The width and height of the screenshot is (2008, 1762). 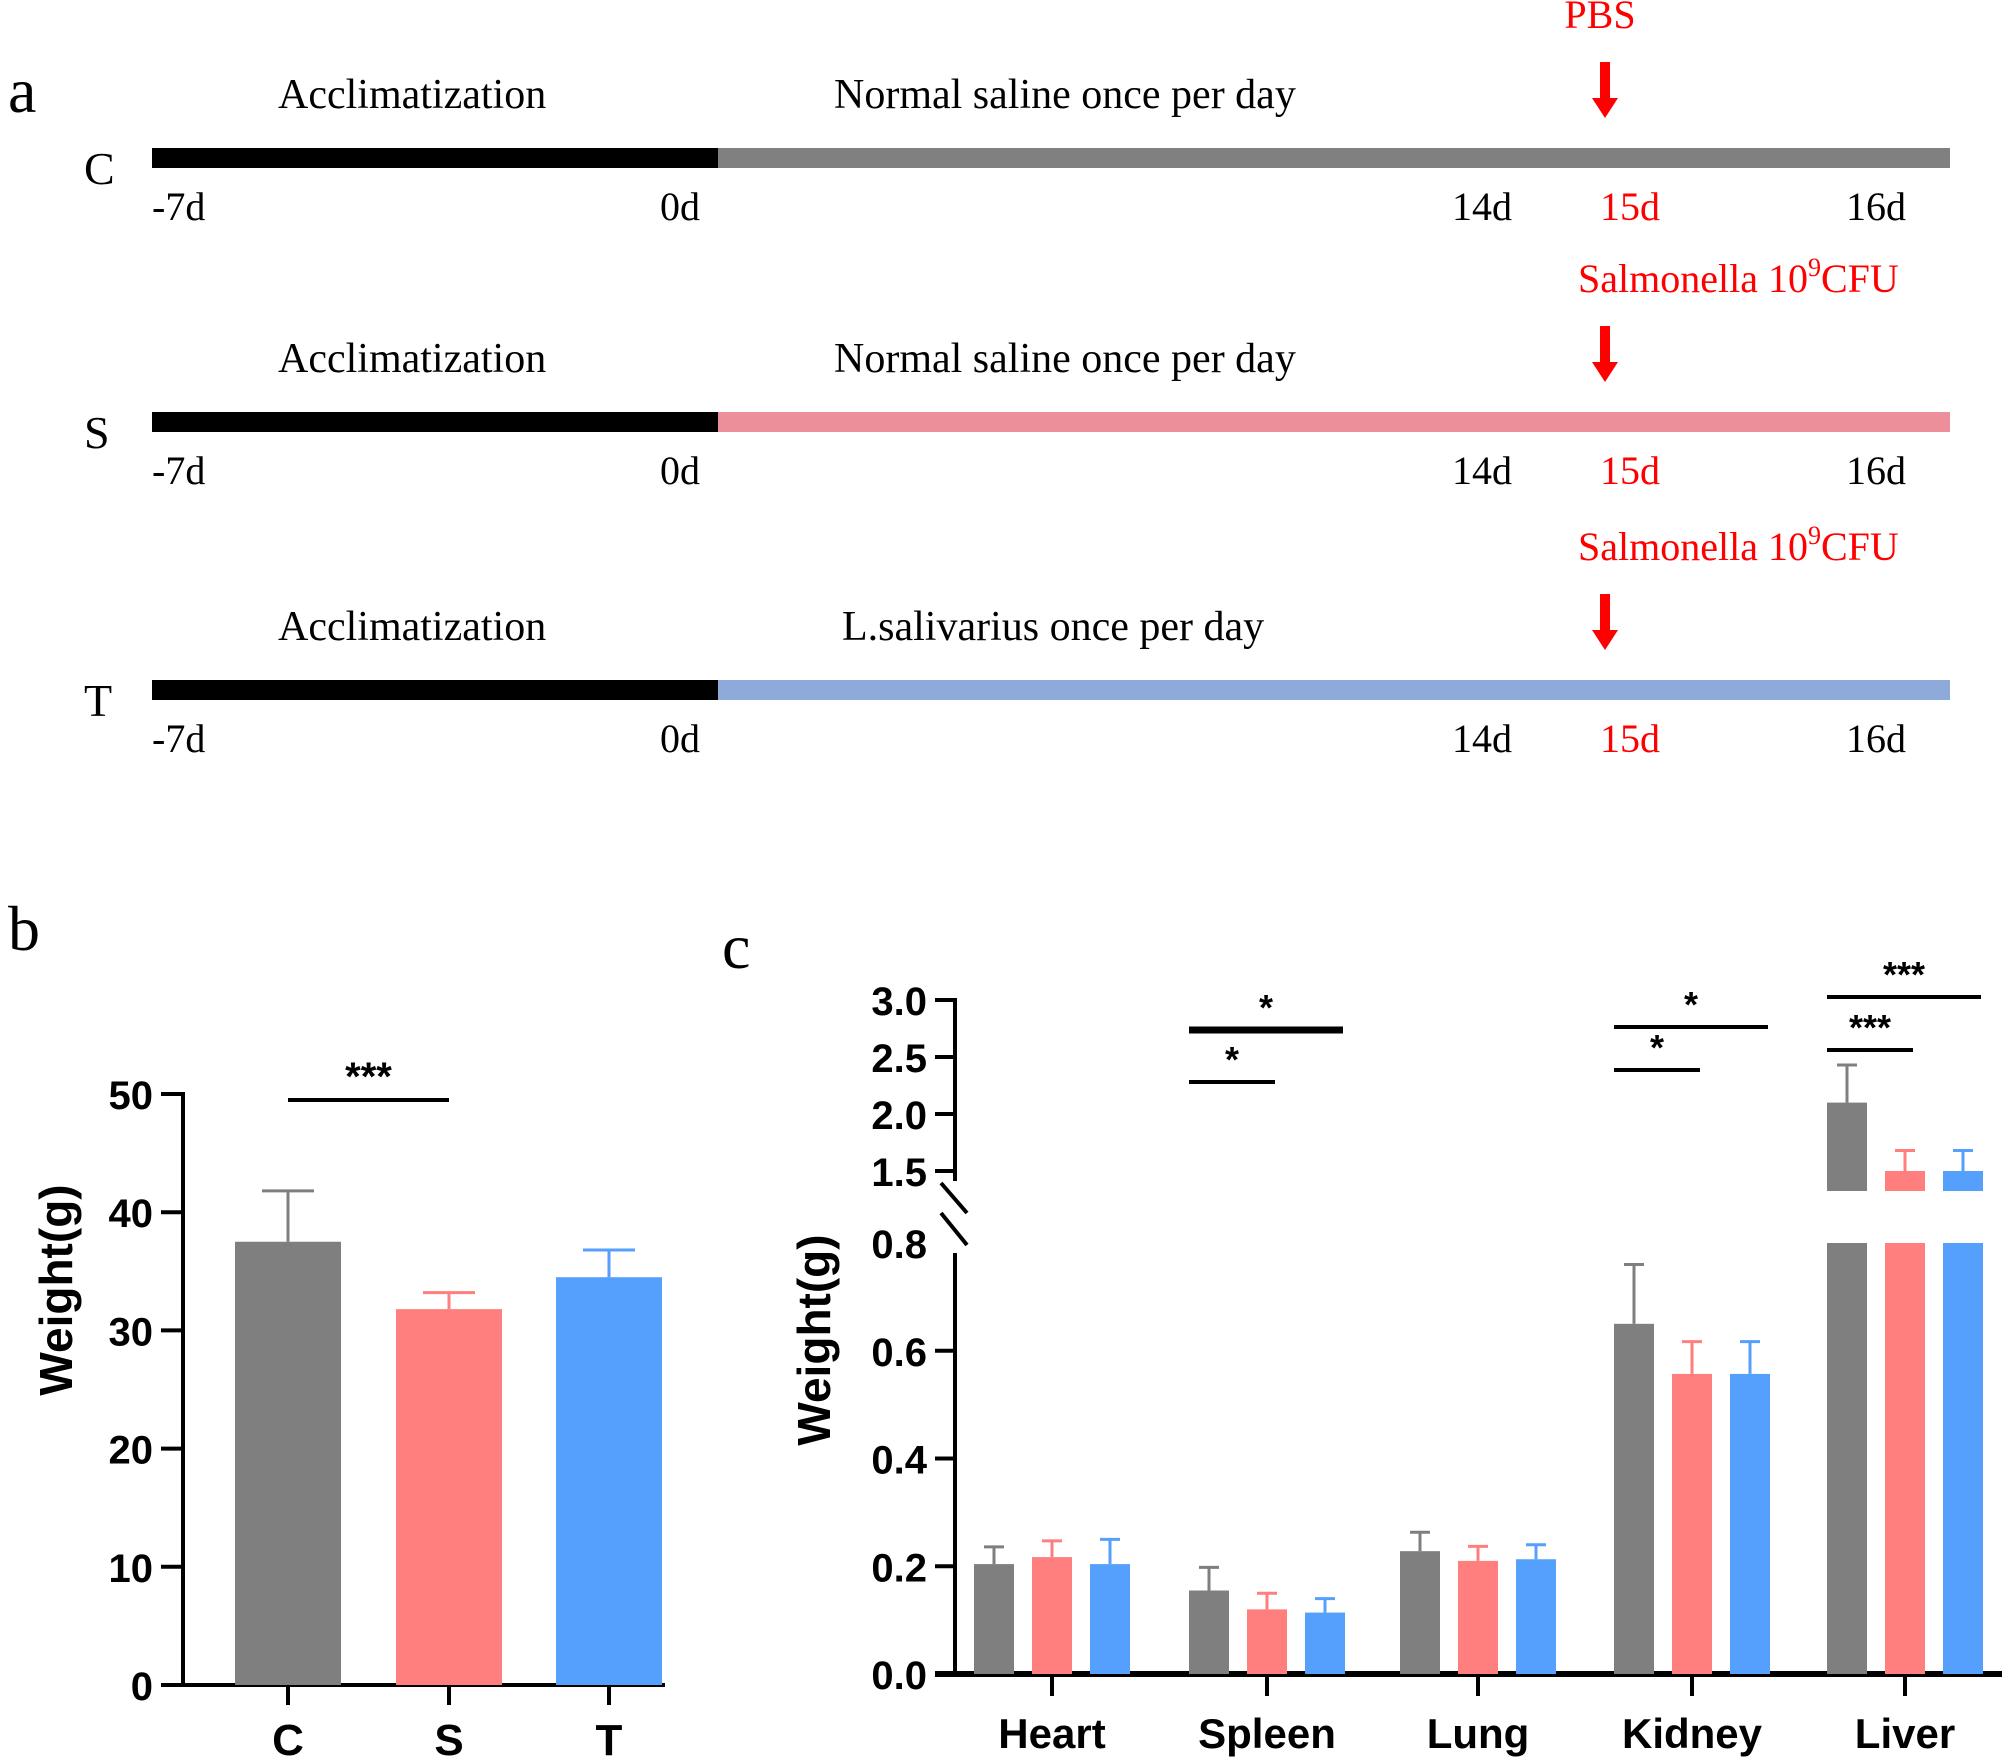 What do you see at coordinates (1963, 1458) in the screenshot?
I see `bar-Liver-T-lower` at bounding box center [1963, 1458].